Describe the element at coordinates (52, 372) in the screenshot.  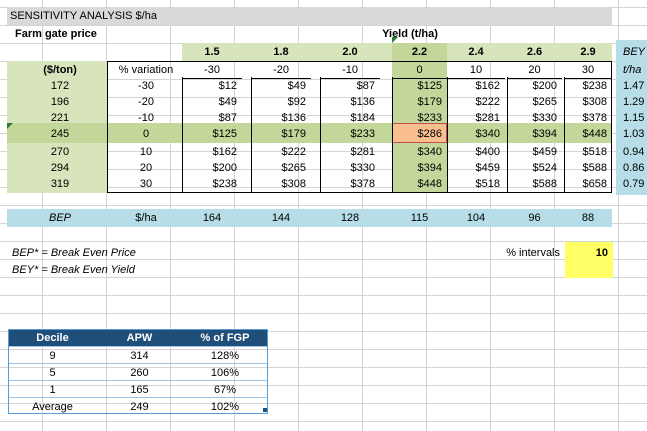
I see `decile-cell: 5` at that location.